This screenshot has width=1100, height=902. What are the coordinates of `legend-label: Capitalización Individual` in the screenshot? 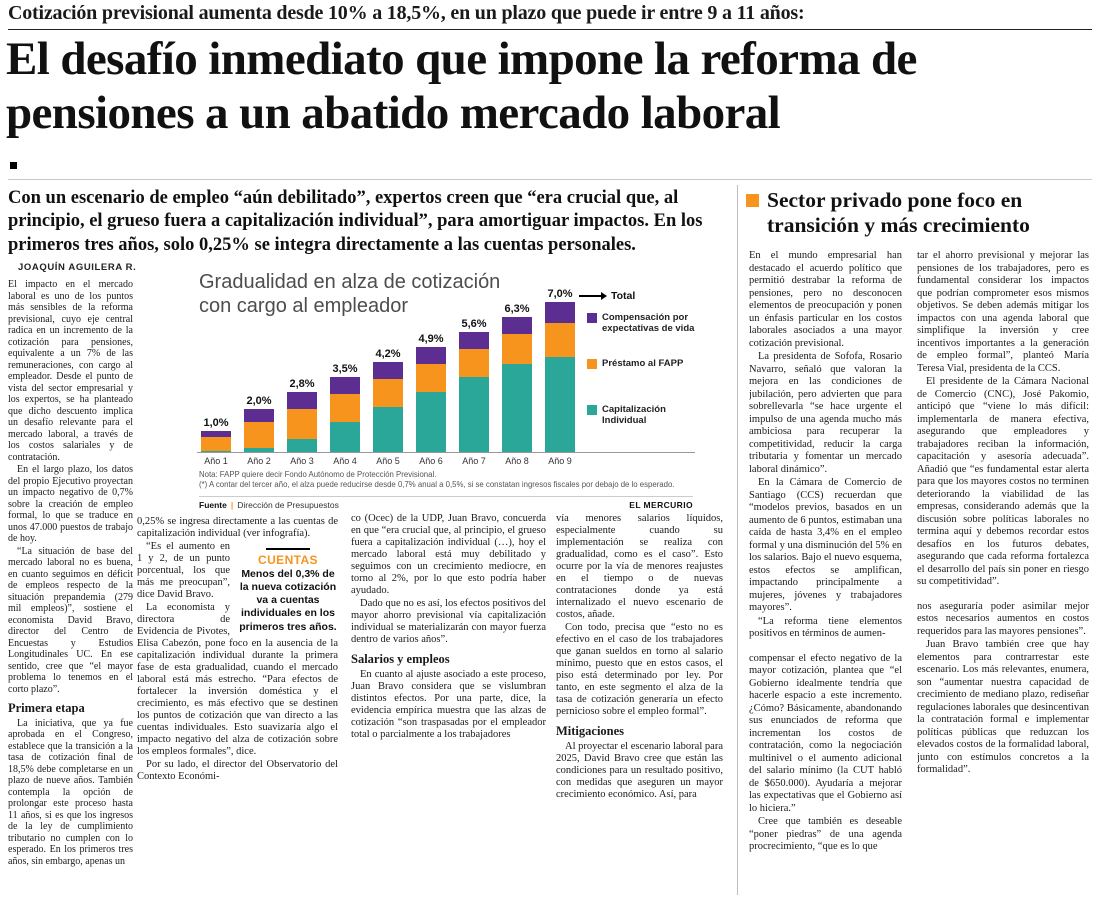 It's located at (634, 415).